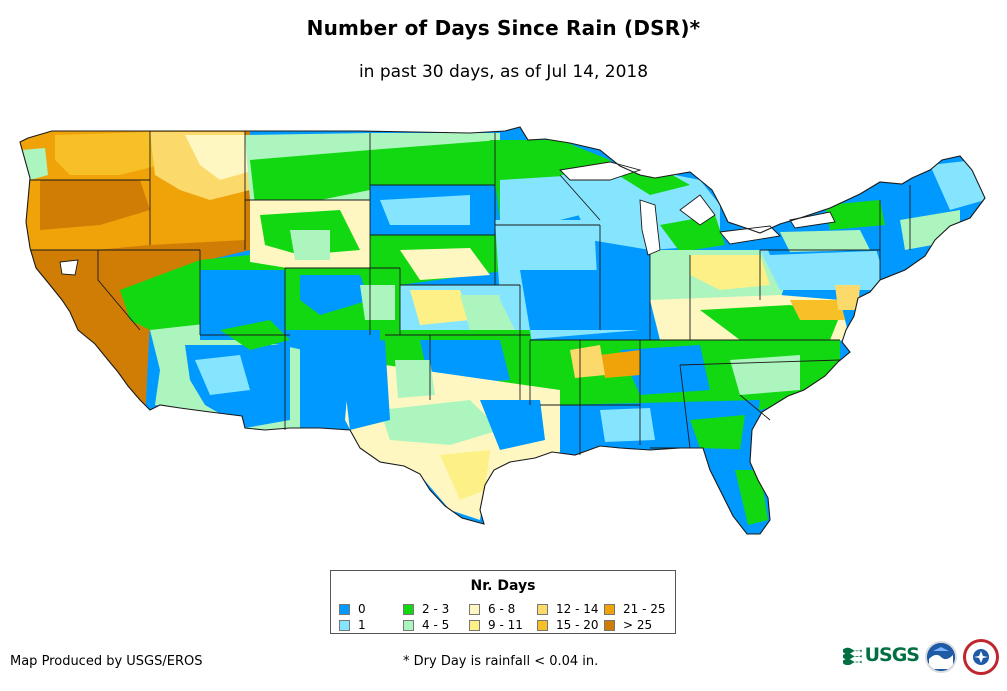  I want to click on legend-label: 4 - 5, so click(436, 625).